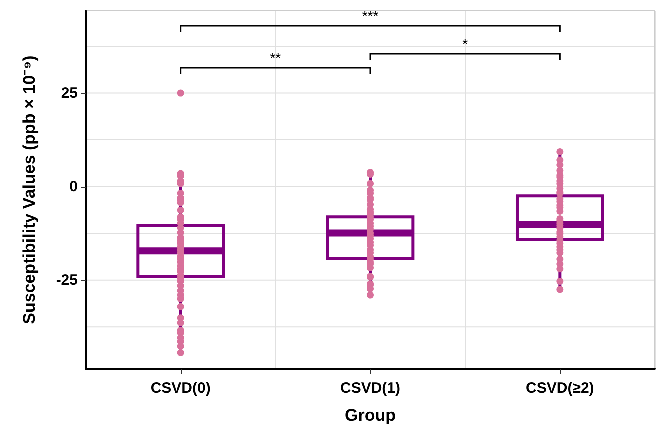 The width and height of the screenshot is (666, 437). Describe the element at coordinates (560, 388) in the screenshot. I see `x-tick-label: CSVD(≥2)` at that location.